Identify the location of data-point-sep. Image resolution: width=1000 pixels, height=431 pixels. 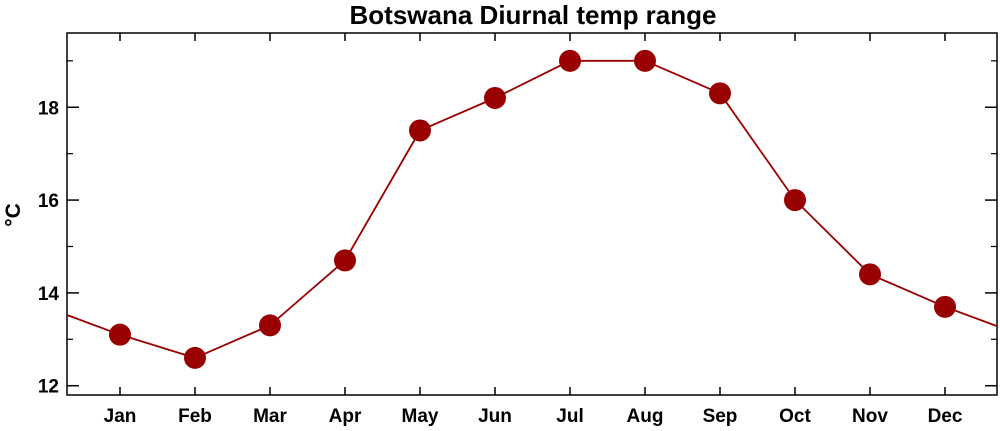
(720, 93).